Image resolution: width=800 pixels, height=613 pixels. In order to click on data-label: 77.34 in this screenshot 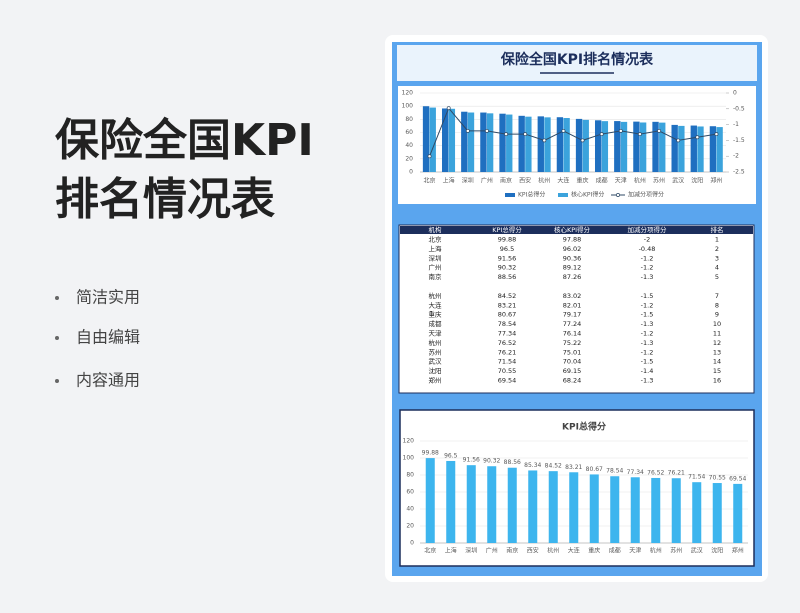, I will do `click(635, 472)`.